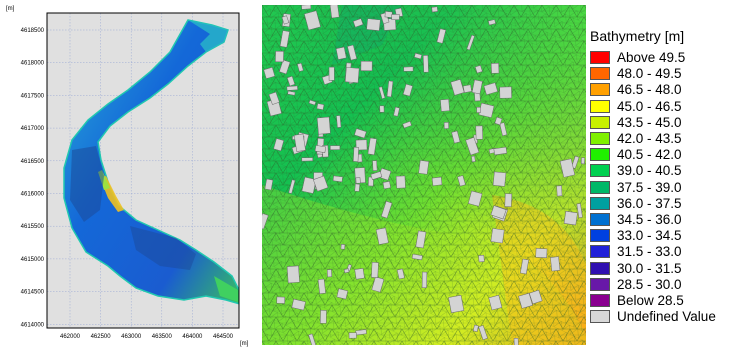 The width and height of the screenshot is (737, 352). What do you see at coordinates (649, 90) in the screenshot?
I see `legend-label: 46.5 - 48.0` at bounding box center [649, 90].